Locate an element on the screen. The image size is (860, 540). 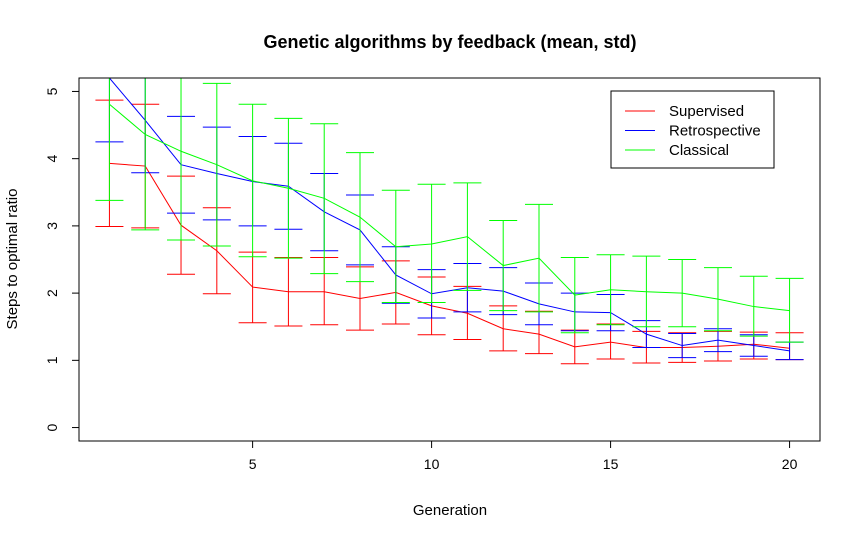
y-tick-label: 3 is located at coordinates (52, 226).